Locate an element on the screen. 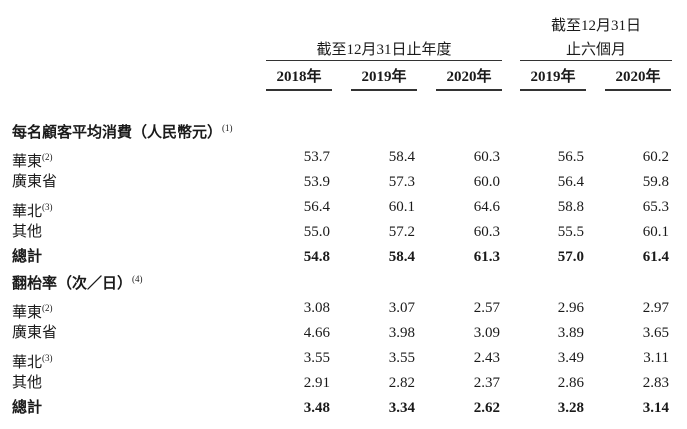 The width and height of the screenshot is (687, 429). value-cell: 64.6 is located at coordinates (486, 207).